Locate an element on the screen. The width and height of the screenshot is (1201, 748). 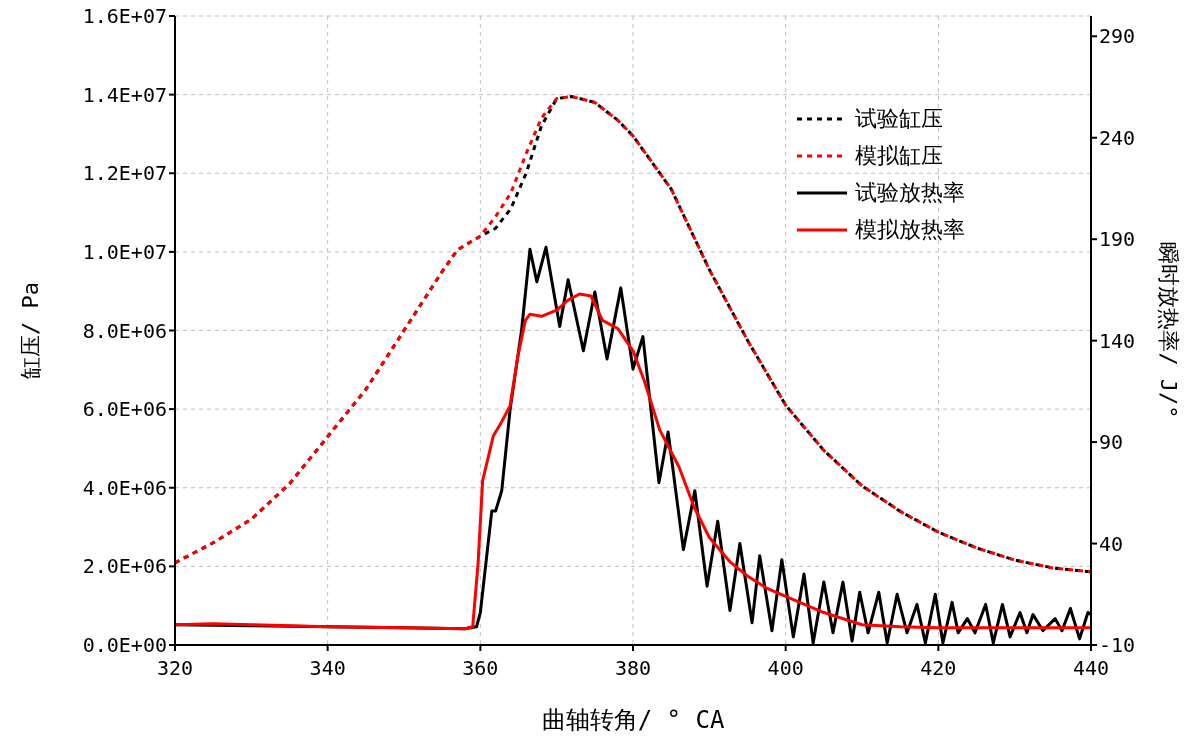
x-tick-label: 320 is located at coordinates (175, 668).